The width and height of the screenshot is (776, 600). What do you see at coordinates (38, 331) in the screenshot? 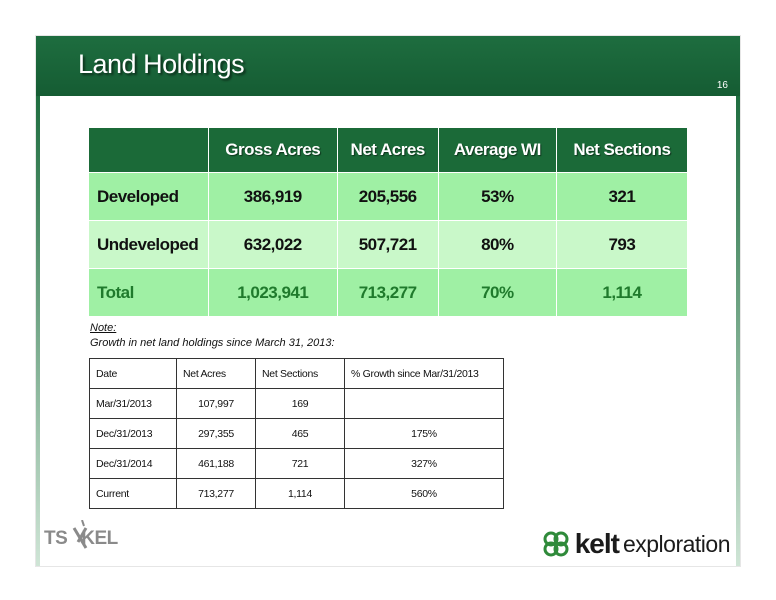
I see `left-accent-bar` at bounding box center [38, 331].